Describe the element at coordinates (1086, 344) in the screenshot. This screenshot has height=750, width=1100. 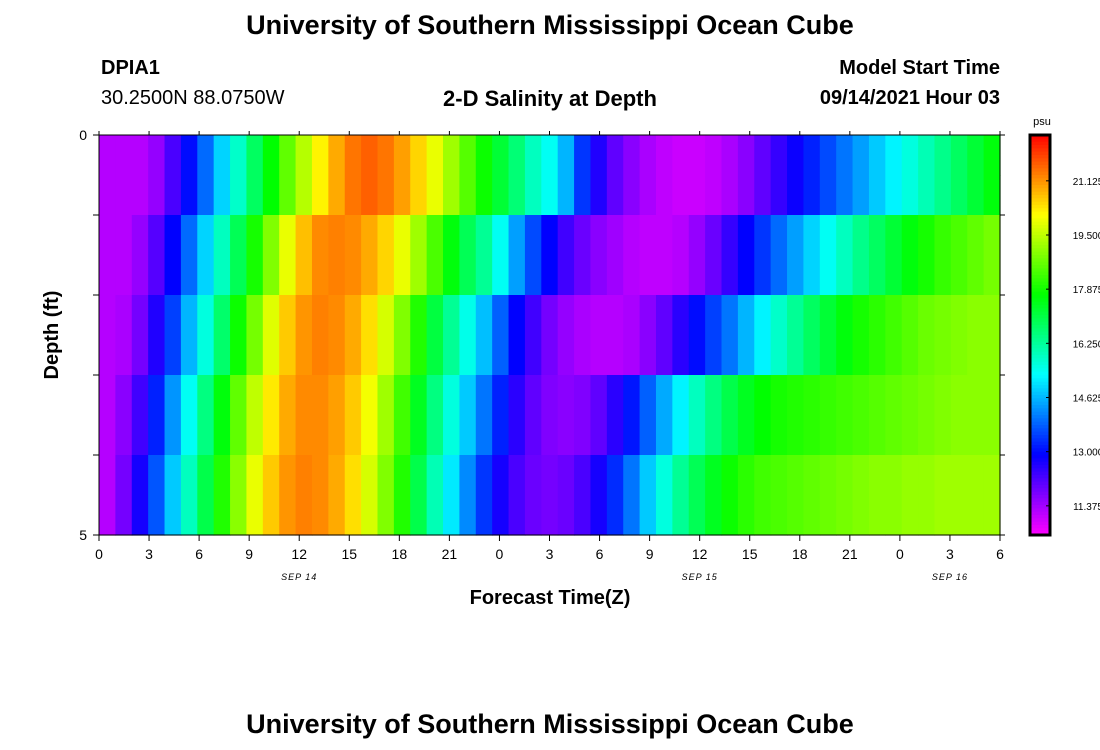
I see `colorbar-label: 16.250` at that location.